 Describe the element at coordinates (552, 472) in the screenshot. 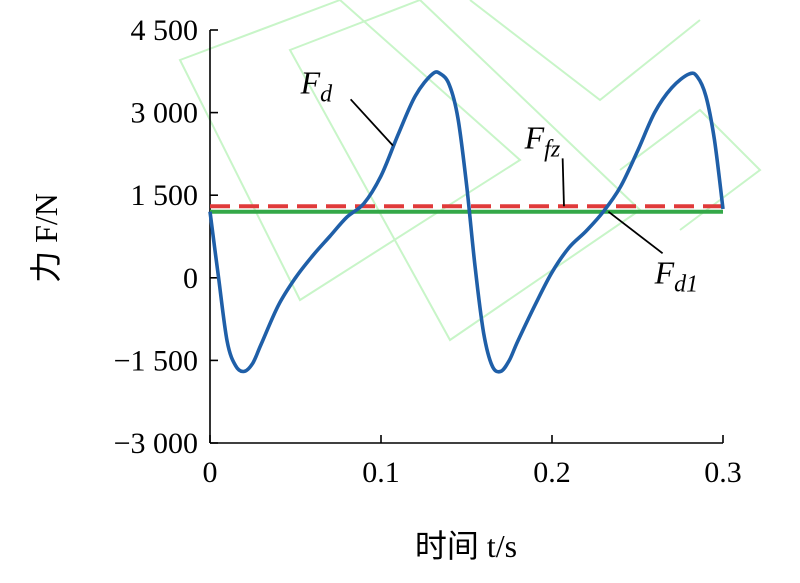

I see `x-tick-label: 0.2` at that location.